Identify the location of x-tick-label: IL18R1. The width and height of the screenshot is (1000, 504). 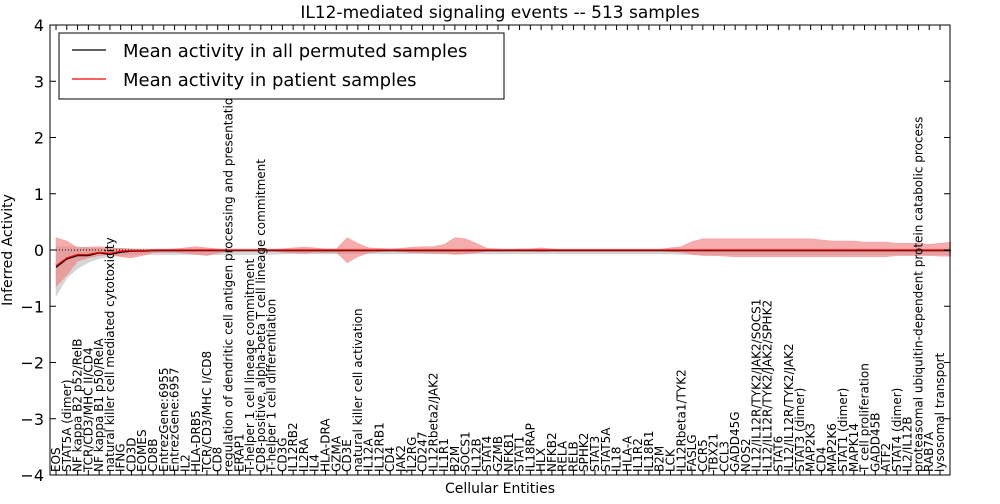
(649, 451).